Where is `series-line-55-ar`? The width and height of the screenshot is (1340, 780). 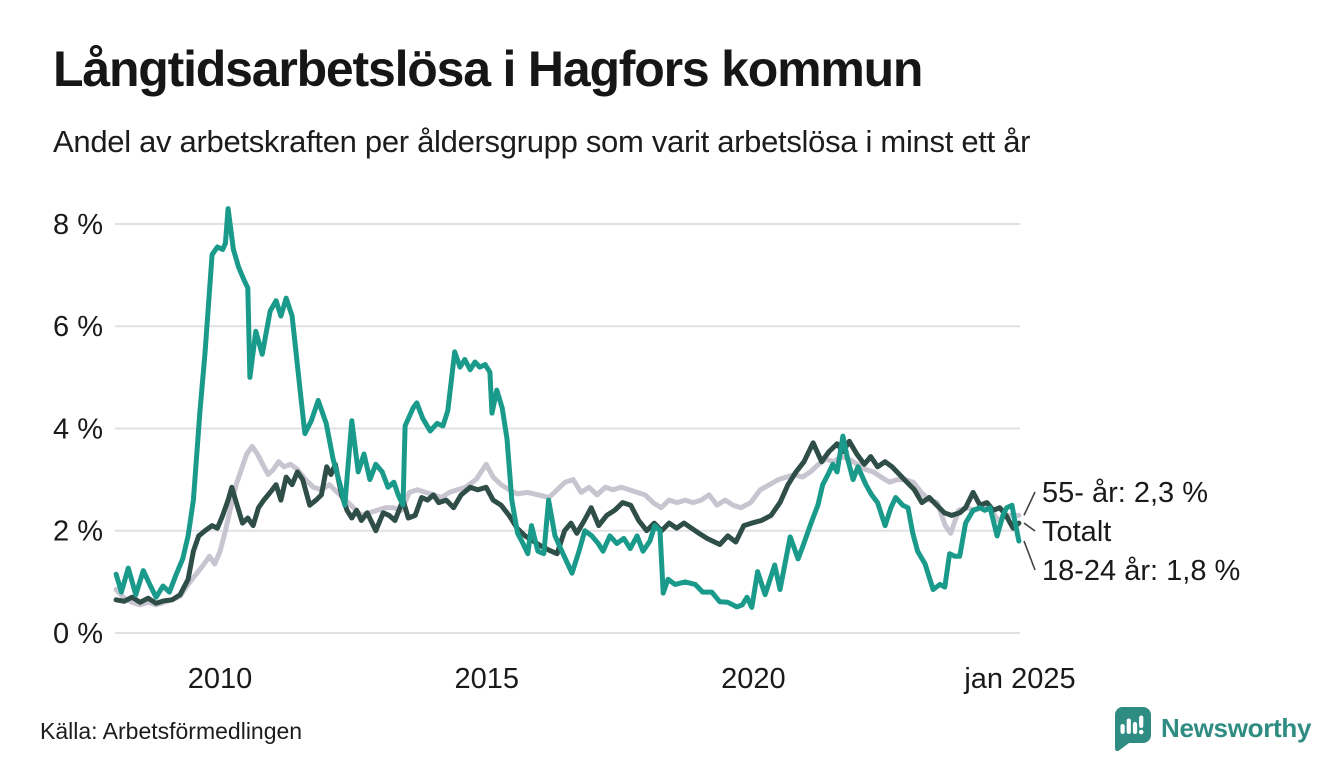 series-line-55-ar is located at coordinates (567, 525).